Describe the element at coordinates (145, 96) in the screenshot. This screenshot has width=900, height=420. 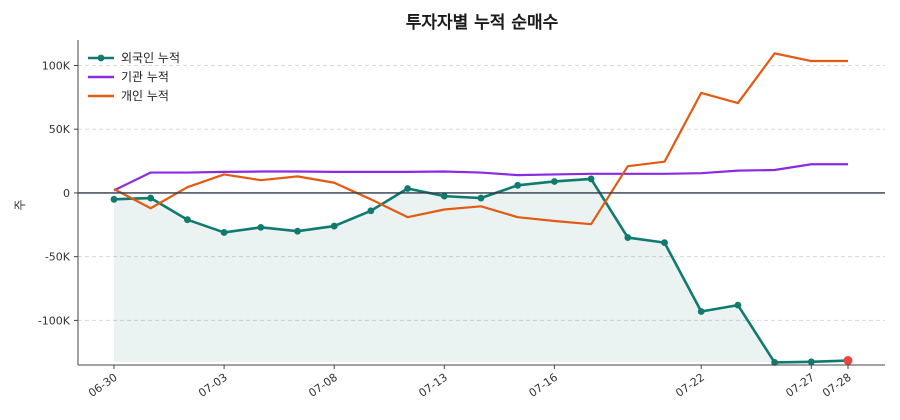
I see `legend-label: 개인 누적` at that location.